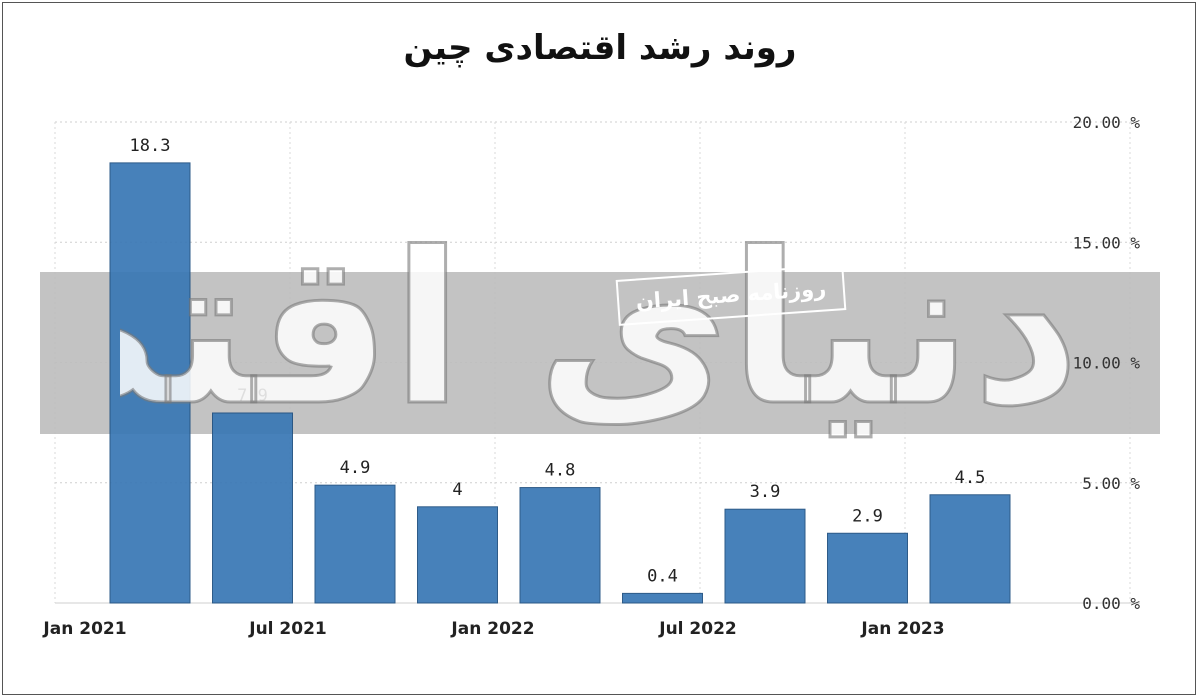 This screenshot has width=1200, height=699. Describe the element at coordinates (252, 396) in the screenshot. I see `bar-value-label: 7.9` at that location.